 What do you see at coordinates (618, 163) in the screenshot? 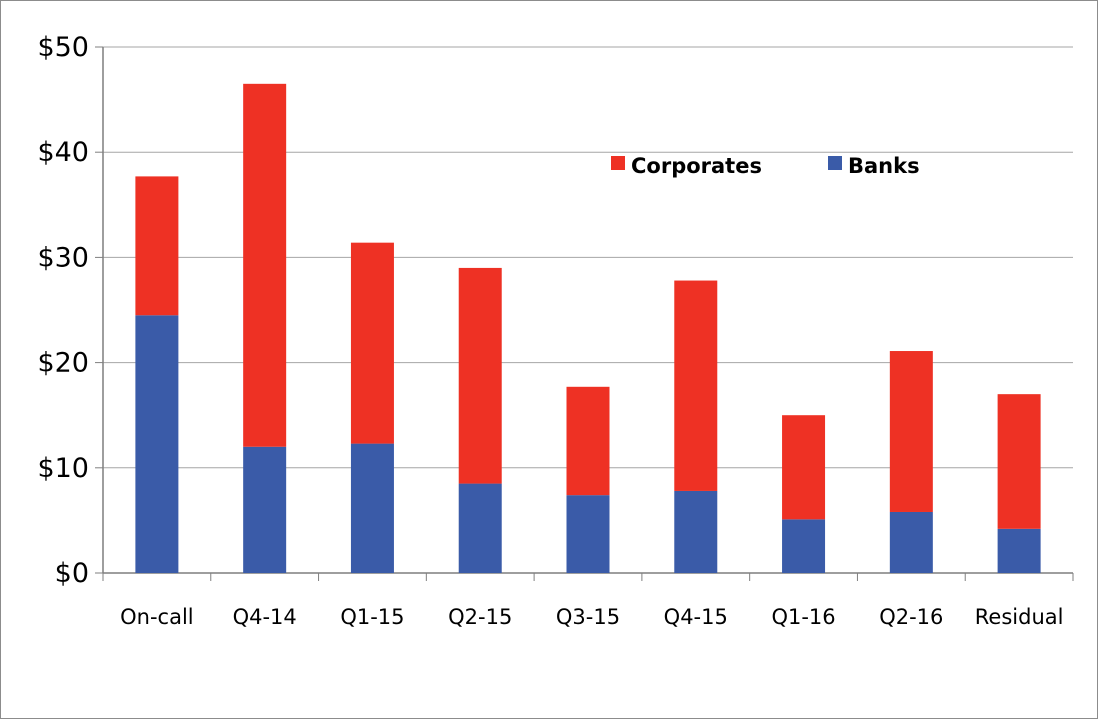
I see `legend-swatch-corporates` at bounding box center [618, 163].